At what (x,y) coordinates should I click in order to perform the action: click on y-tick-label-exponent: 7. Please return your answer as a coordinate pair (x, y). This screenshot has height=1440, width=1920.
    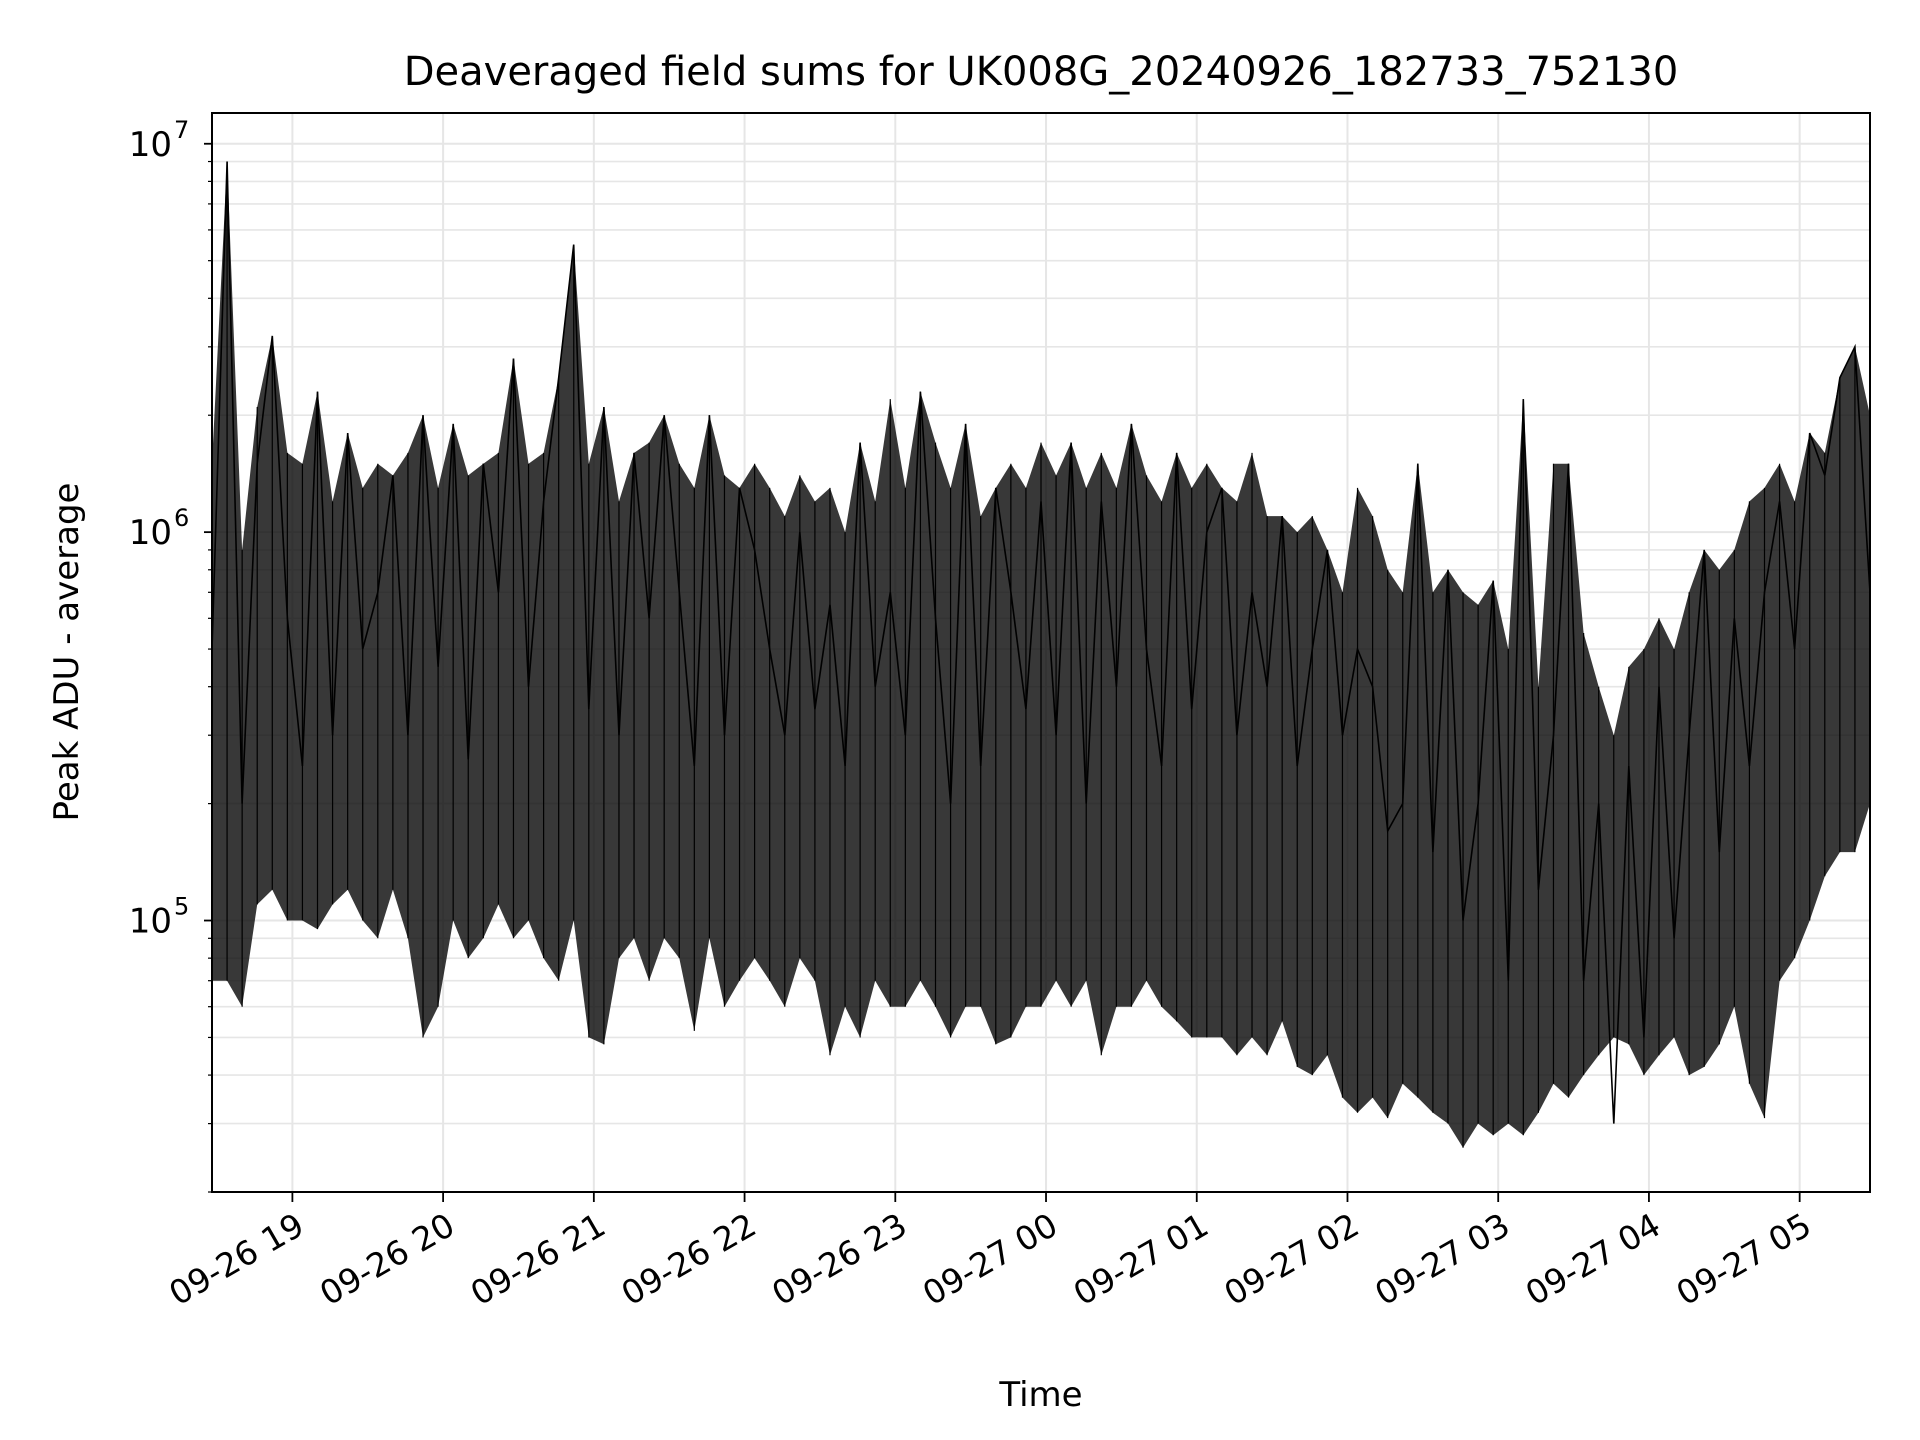
    Looking at the image, I should click on (181, 130).